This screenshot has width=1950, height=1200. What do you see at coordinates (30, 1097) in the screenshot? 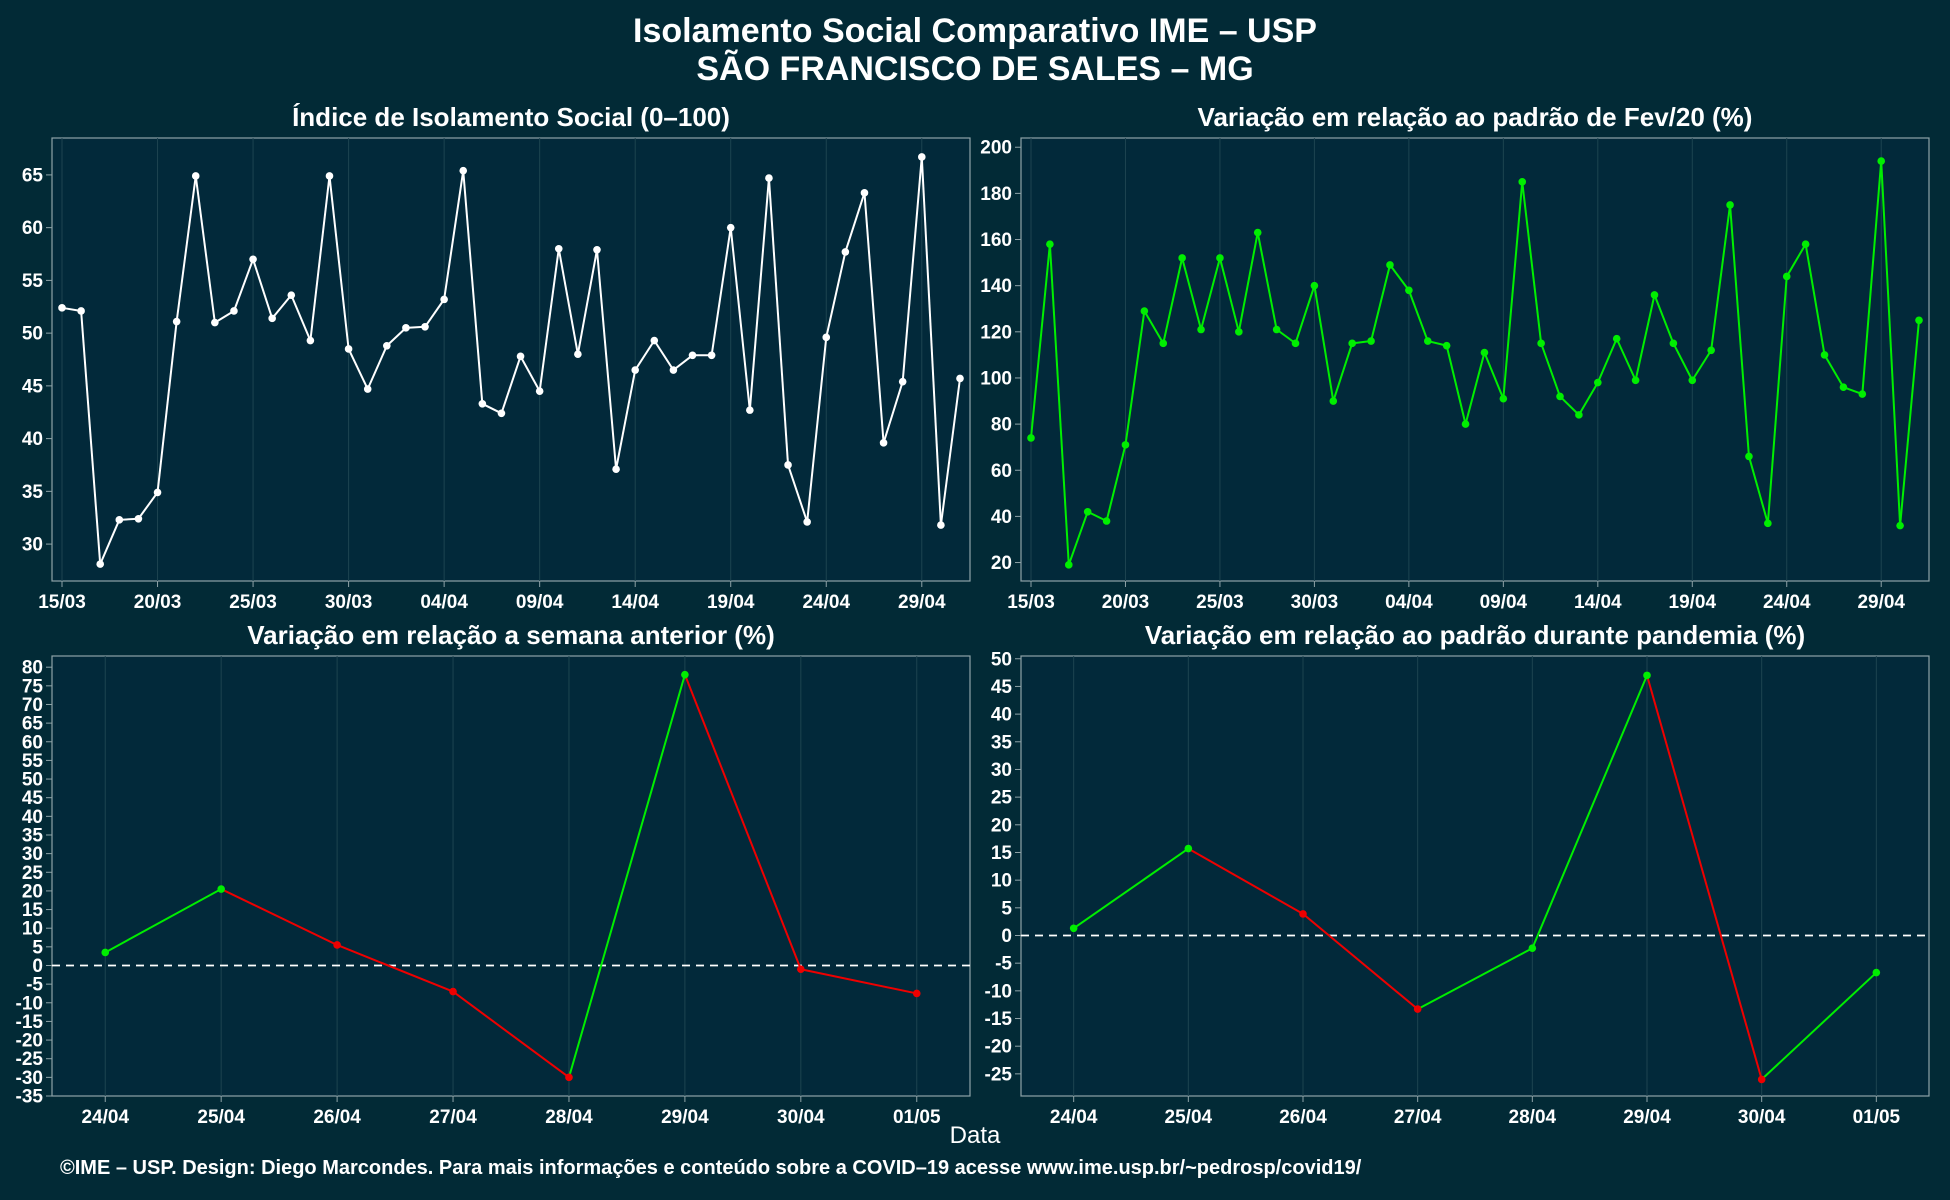
I see `y-tick-label: -35` at bounding box center [30, 1097].